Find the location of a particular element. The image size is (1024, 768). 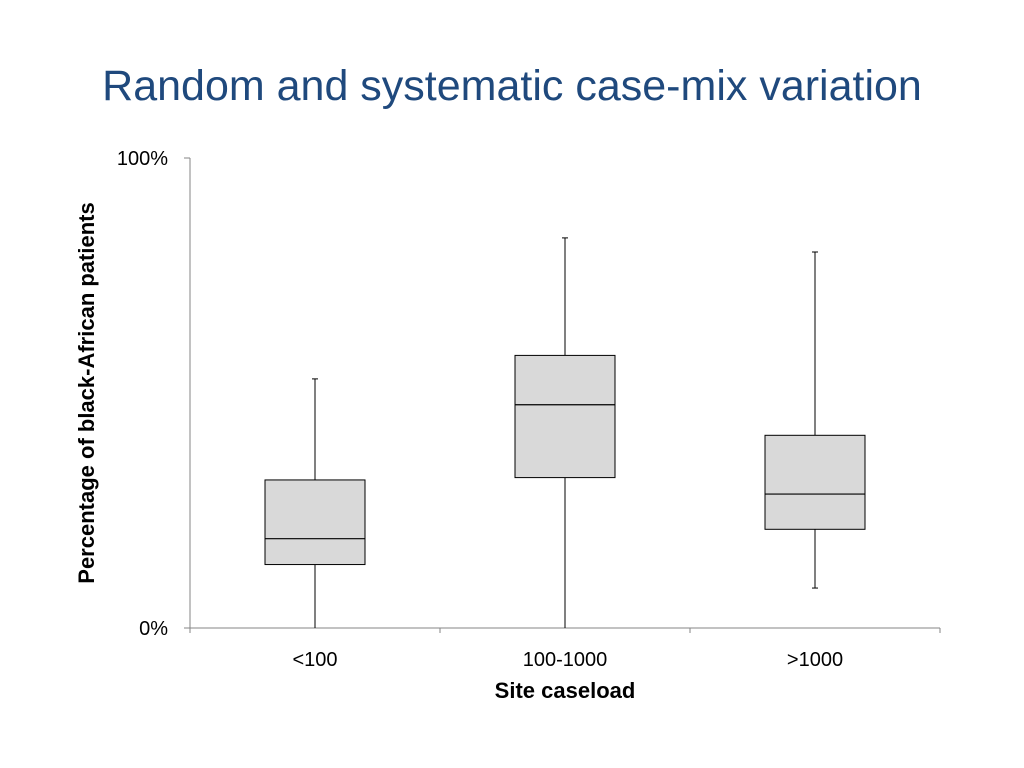

y-ticks: 0% 100% is located at coordinates (153, 394).